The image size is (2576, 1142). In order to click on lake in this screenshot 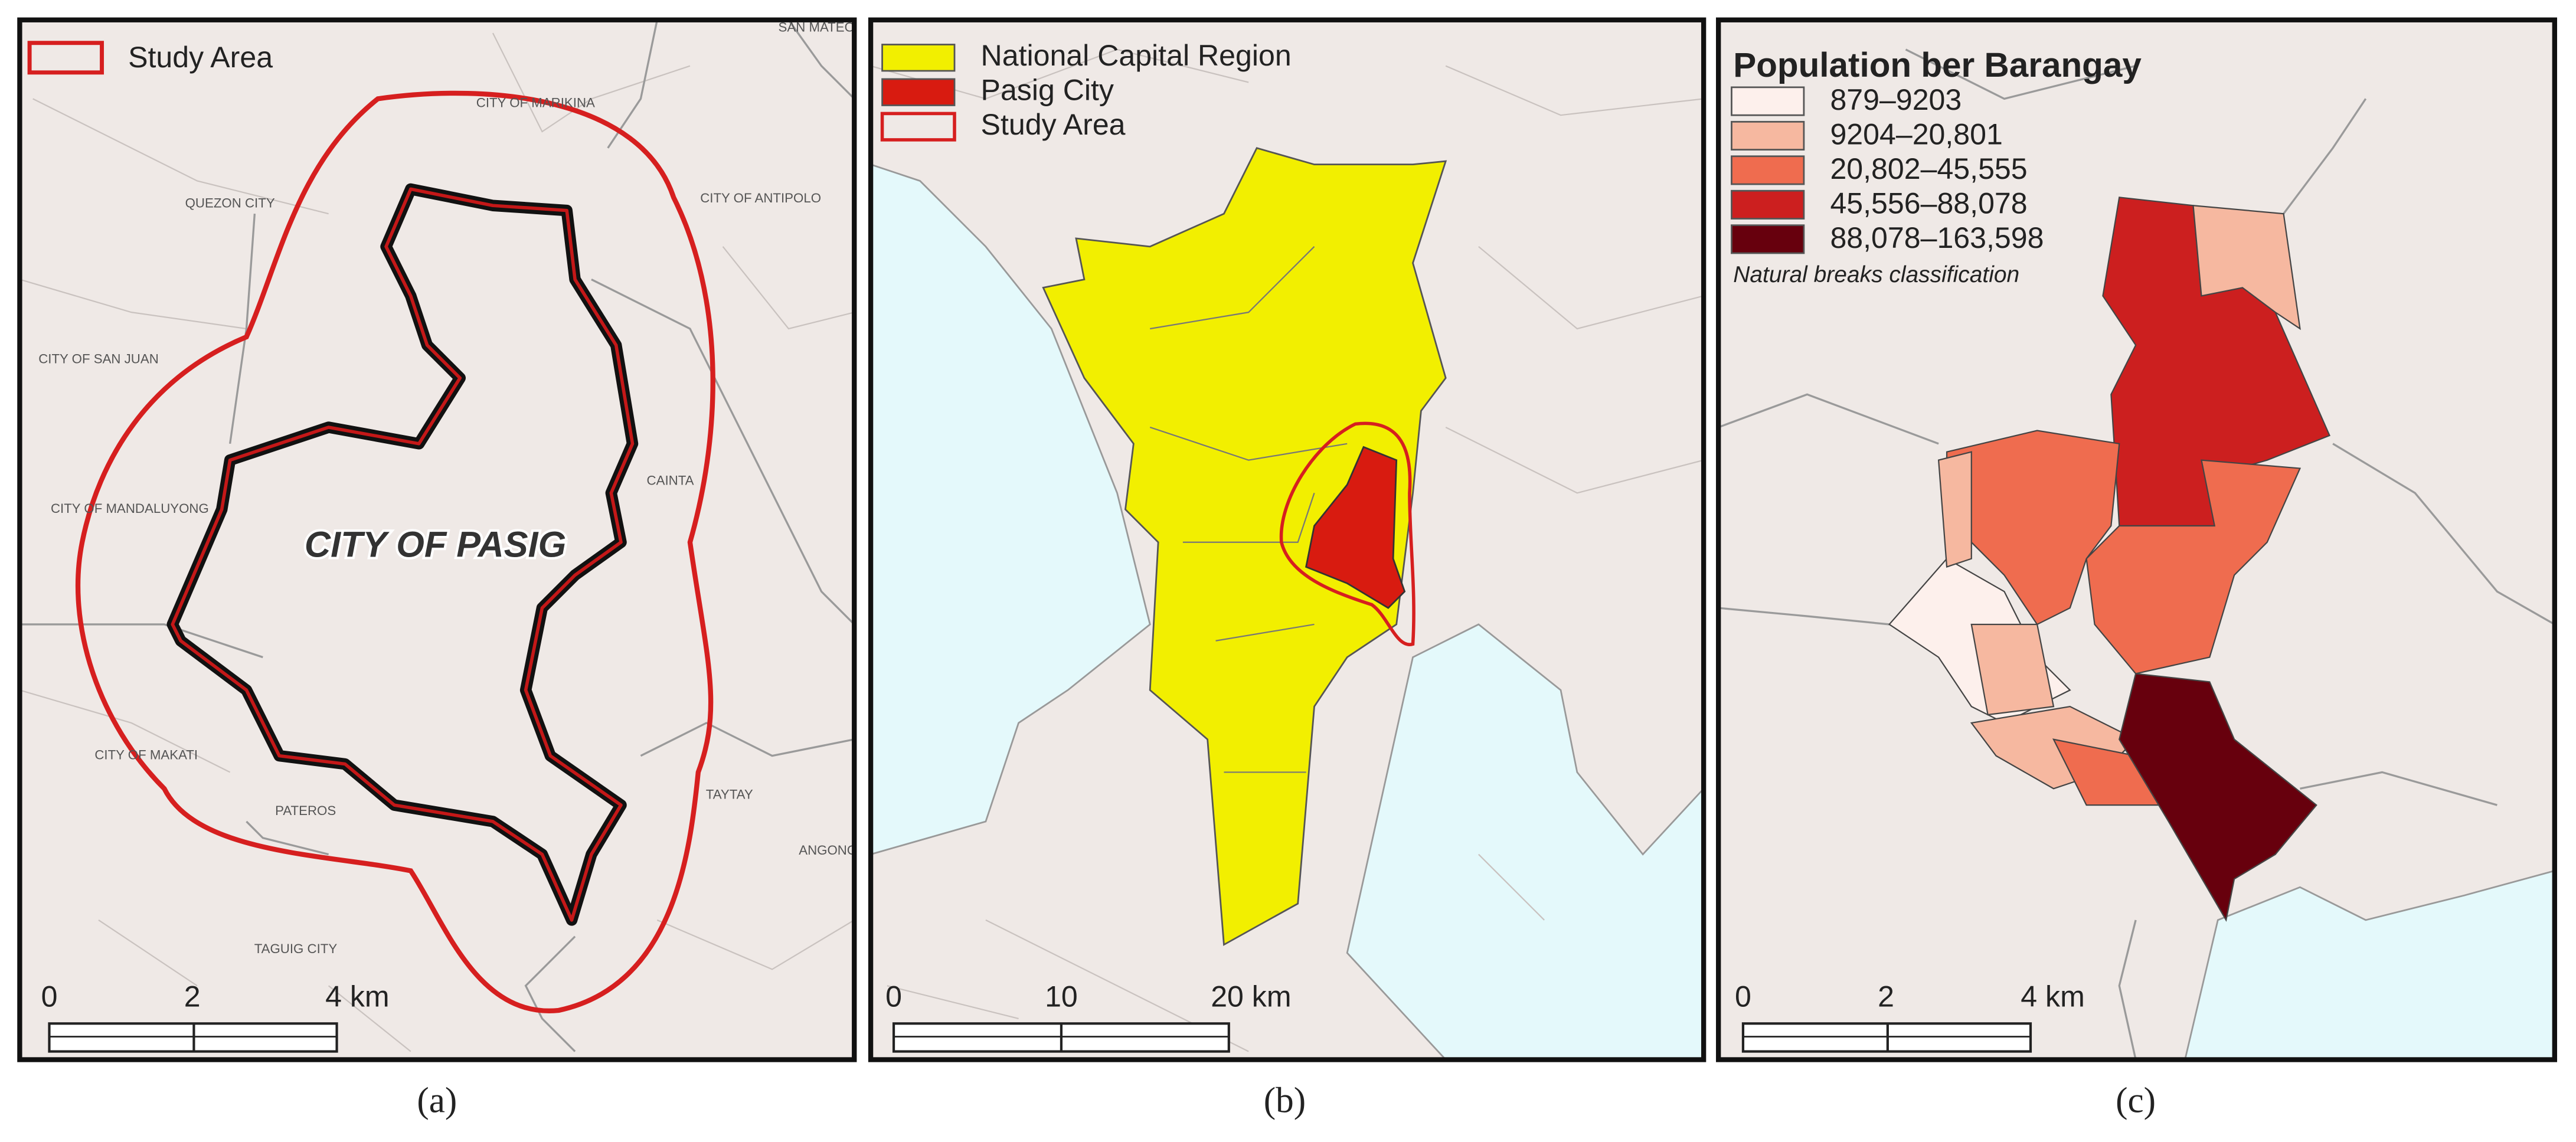, I will do `click(2369, 964)`.